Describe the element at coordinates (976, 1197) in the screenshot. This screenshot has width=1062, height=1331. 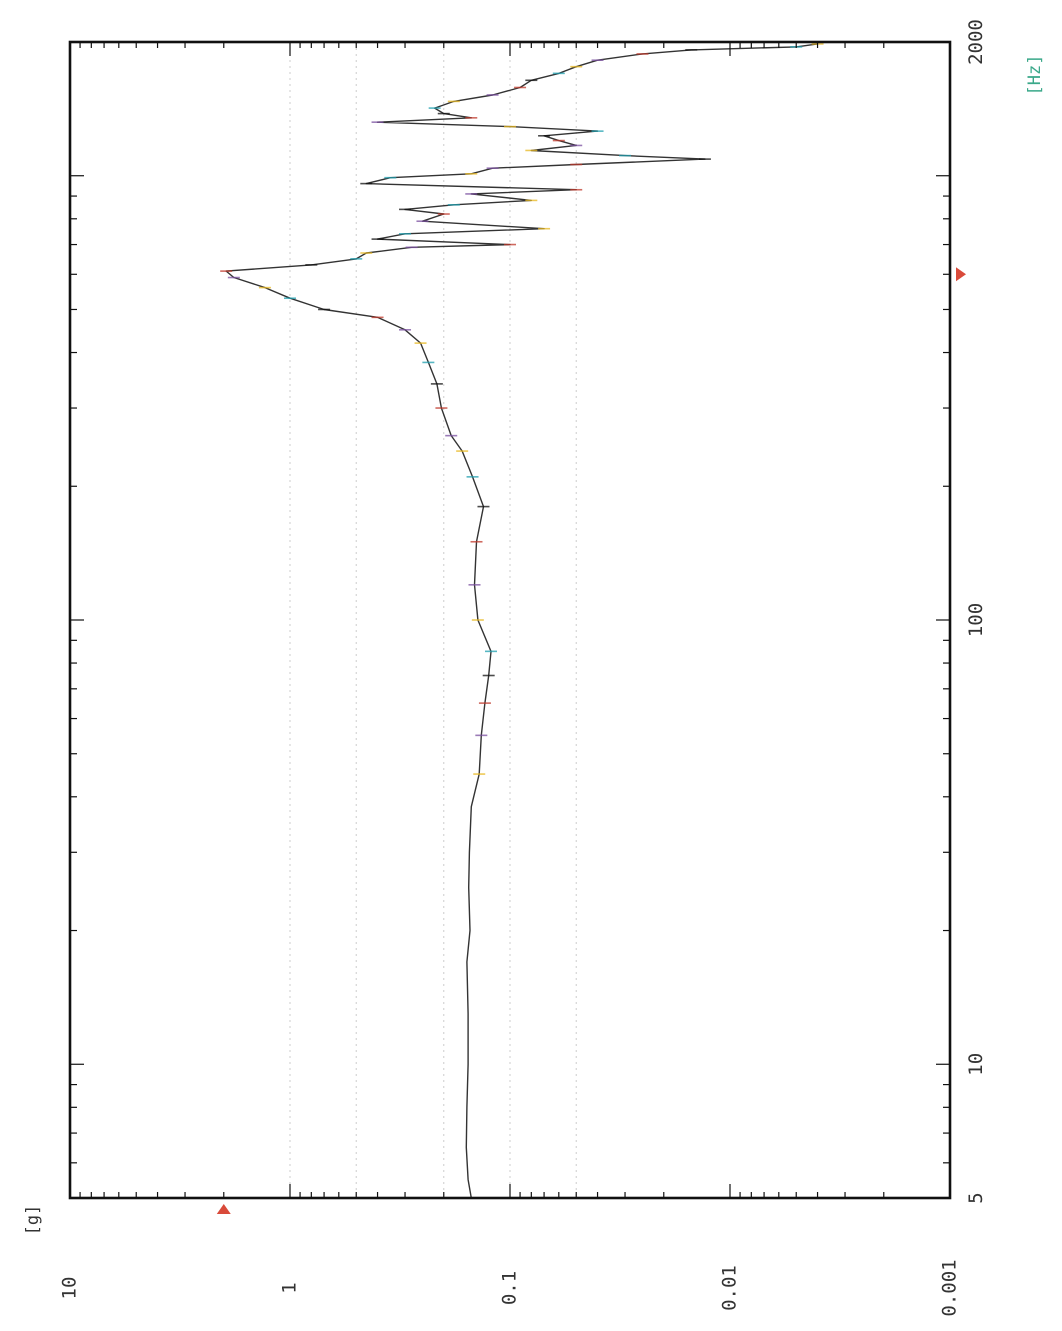
I see `x-tick-label: 5` at that location.